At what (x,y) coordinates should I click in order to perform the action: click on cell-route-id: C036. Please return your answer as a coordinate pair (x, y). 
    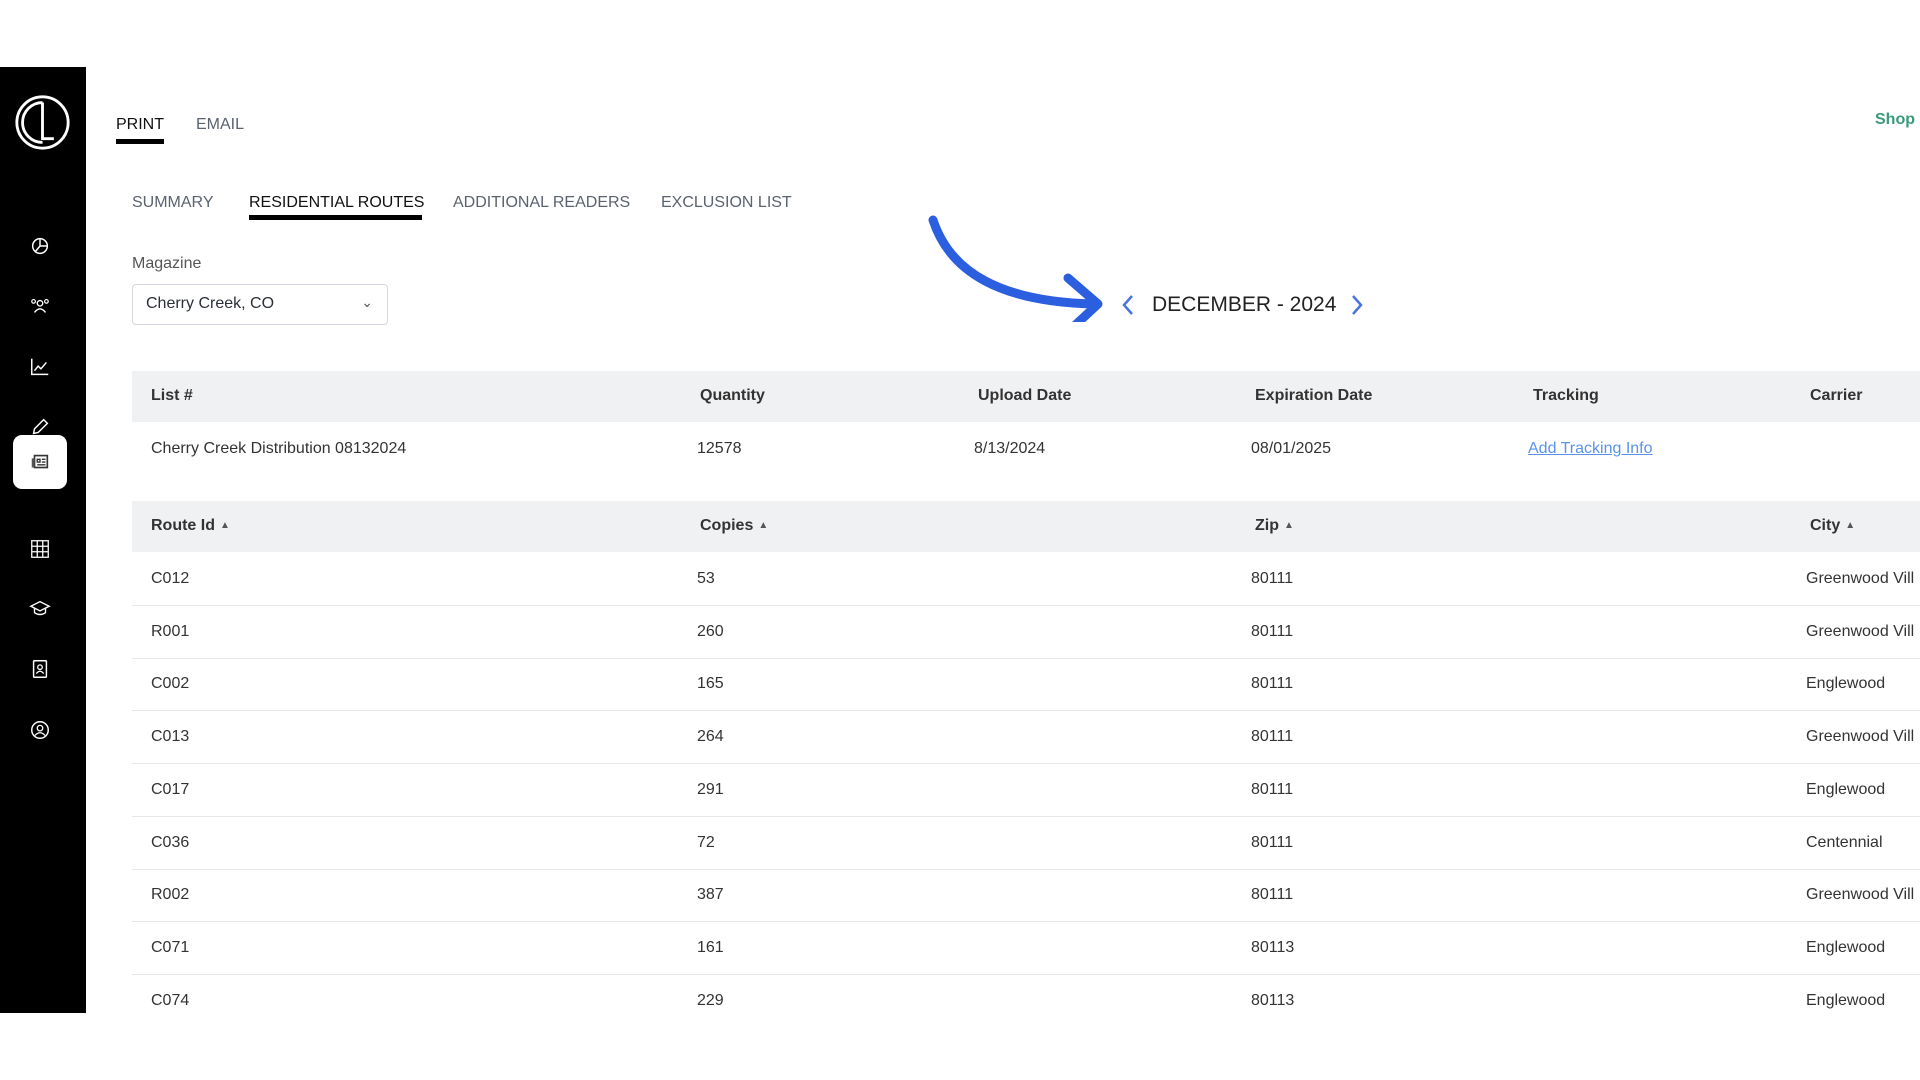
    Looking at the image, I should click on (170, 842).